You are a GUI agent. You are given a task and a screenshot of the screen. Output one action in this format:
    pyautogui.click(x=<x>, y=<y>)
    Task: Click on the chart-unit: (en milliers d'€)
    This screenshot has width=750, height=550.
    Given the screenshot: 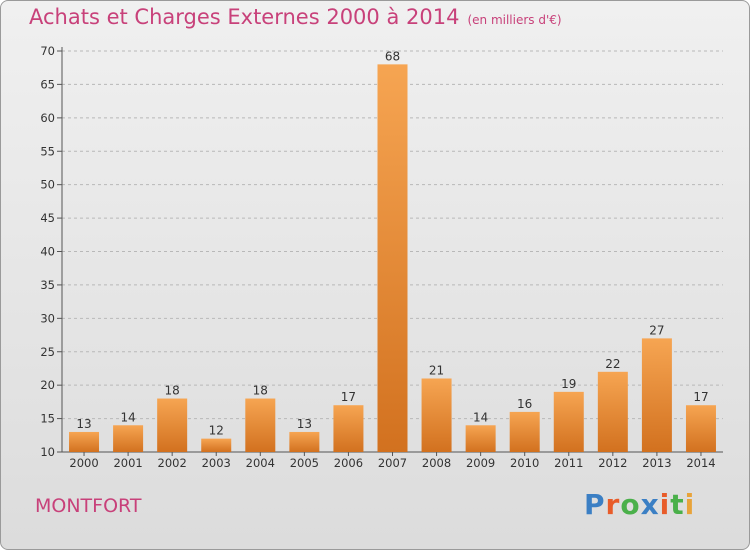 What is the action you would take?
    pyautogui.click(x=514, y=20)
    